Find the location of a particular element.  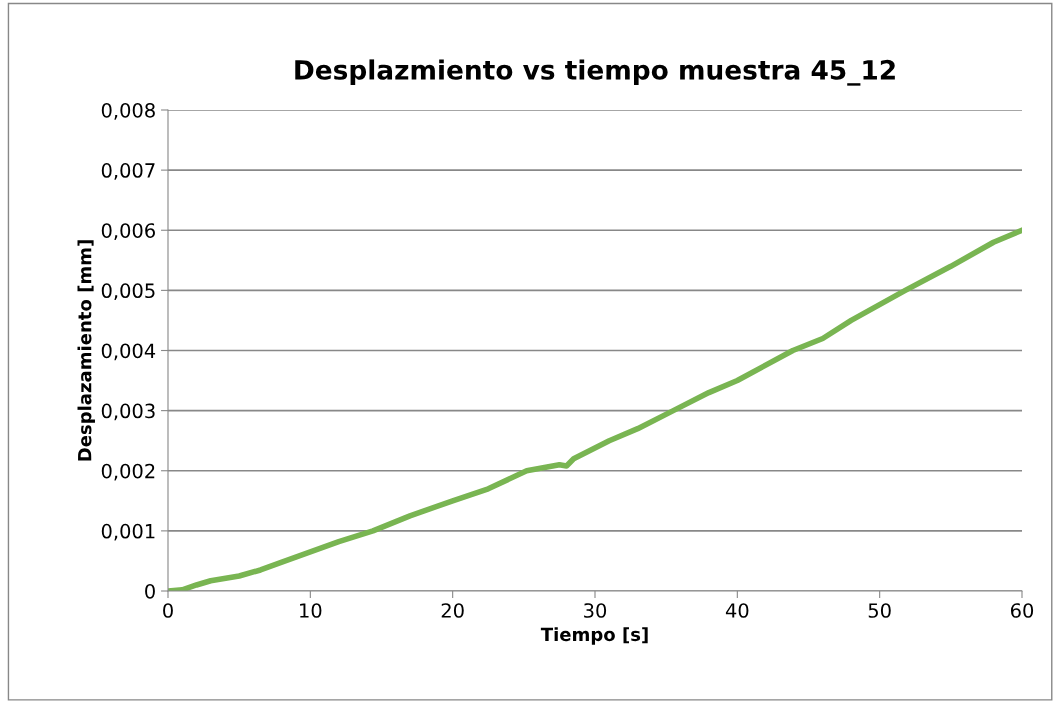

y-tick-label: 0,001 is located at coordinates (128, 532).